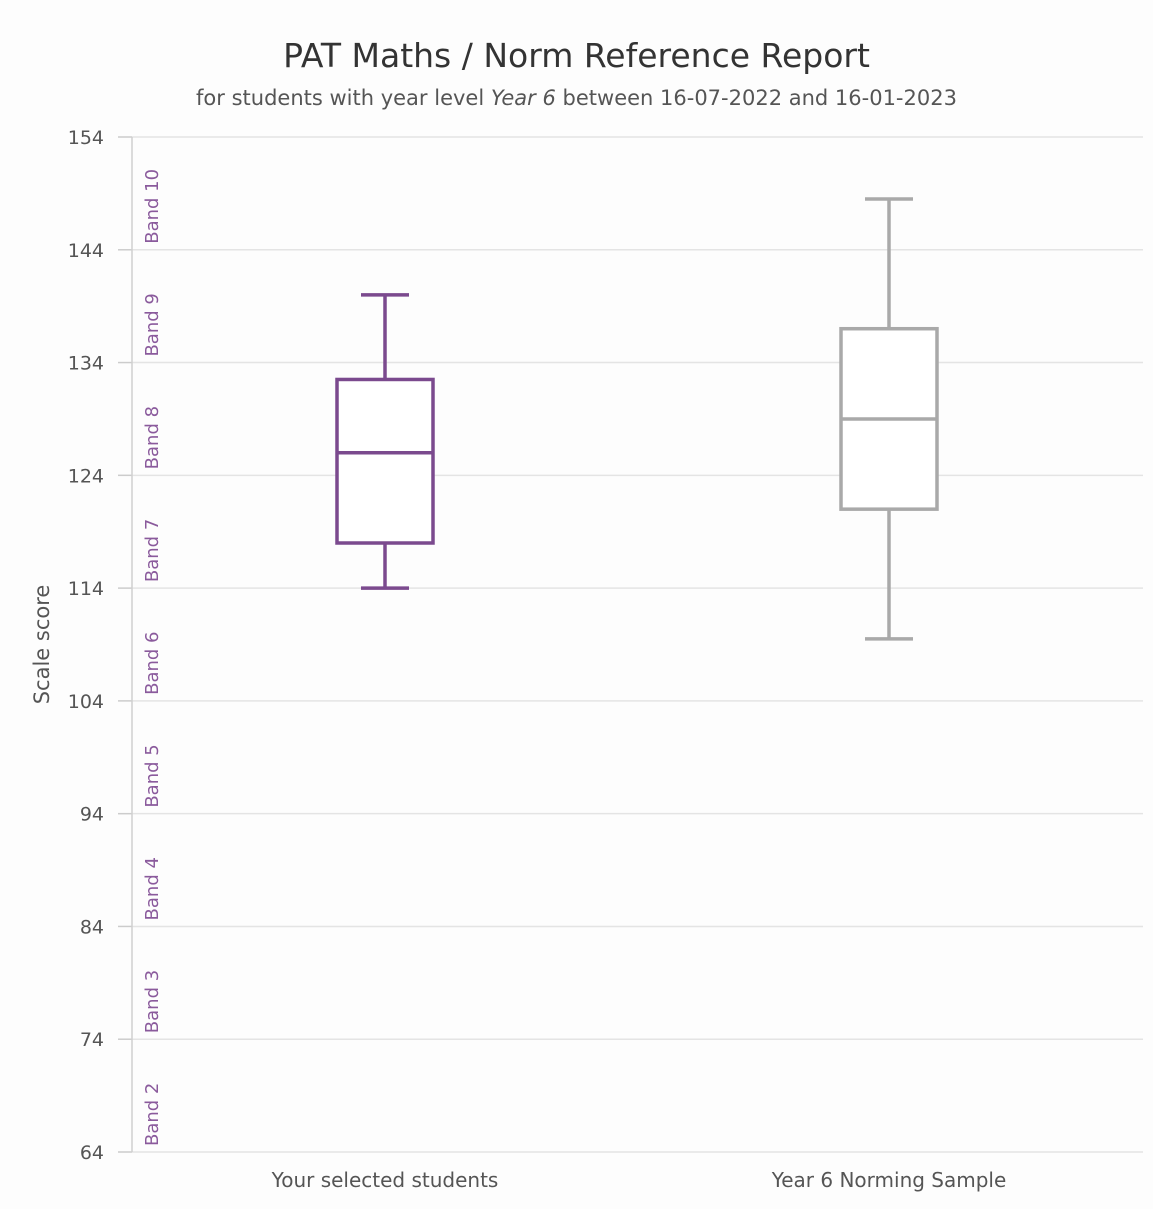 The width and height of the screenshot is (1153, 1209). Describe the element at coordinates (86, 138) in the screenshot. I see `y-tick-label: 154` at that location.